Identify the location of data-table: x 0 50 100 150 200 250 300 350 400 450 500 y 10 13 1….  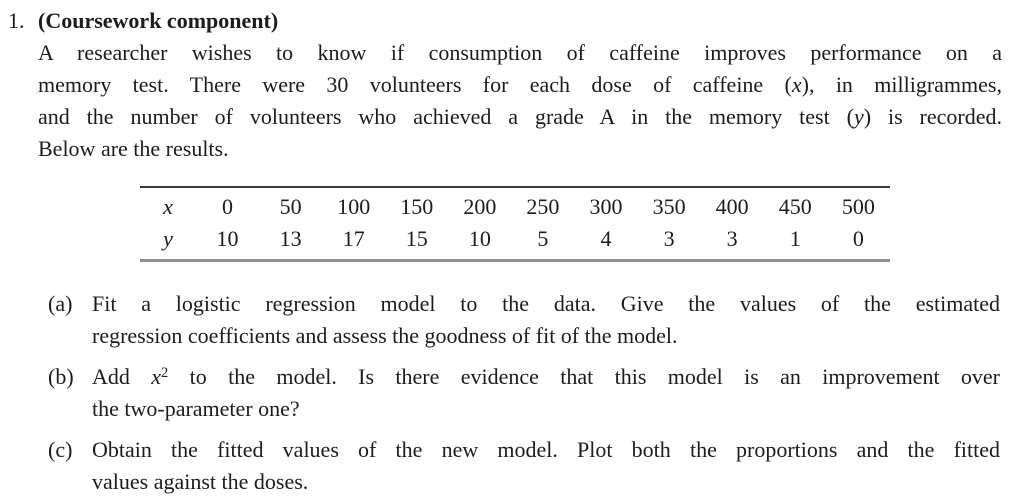
(515, 224).